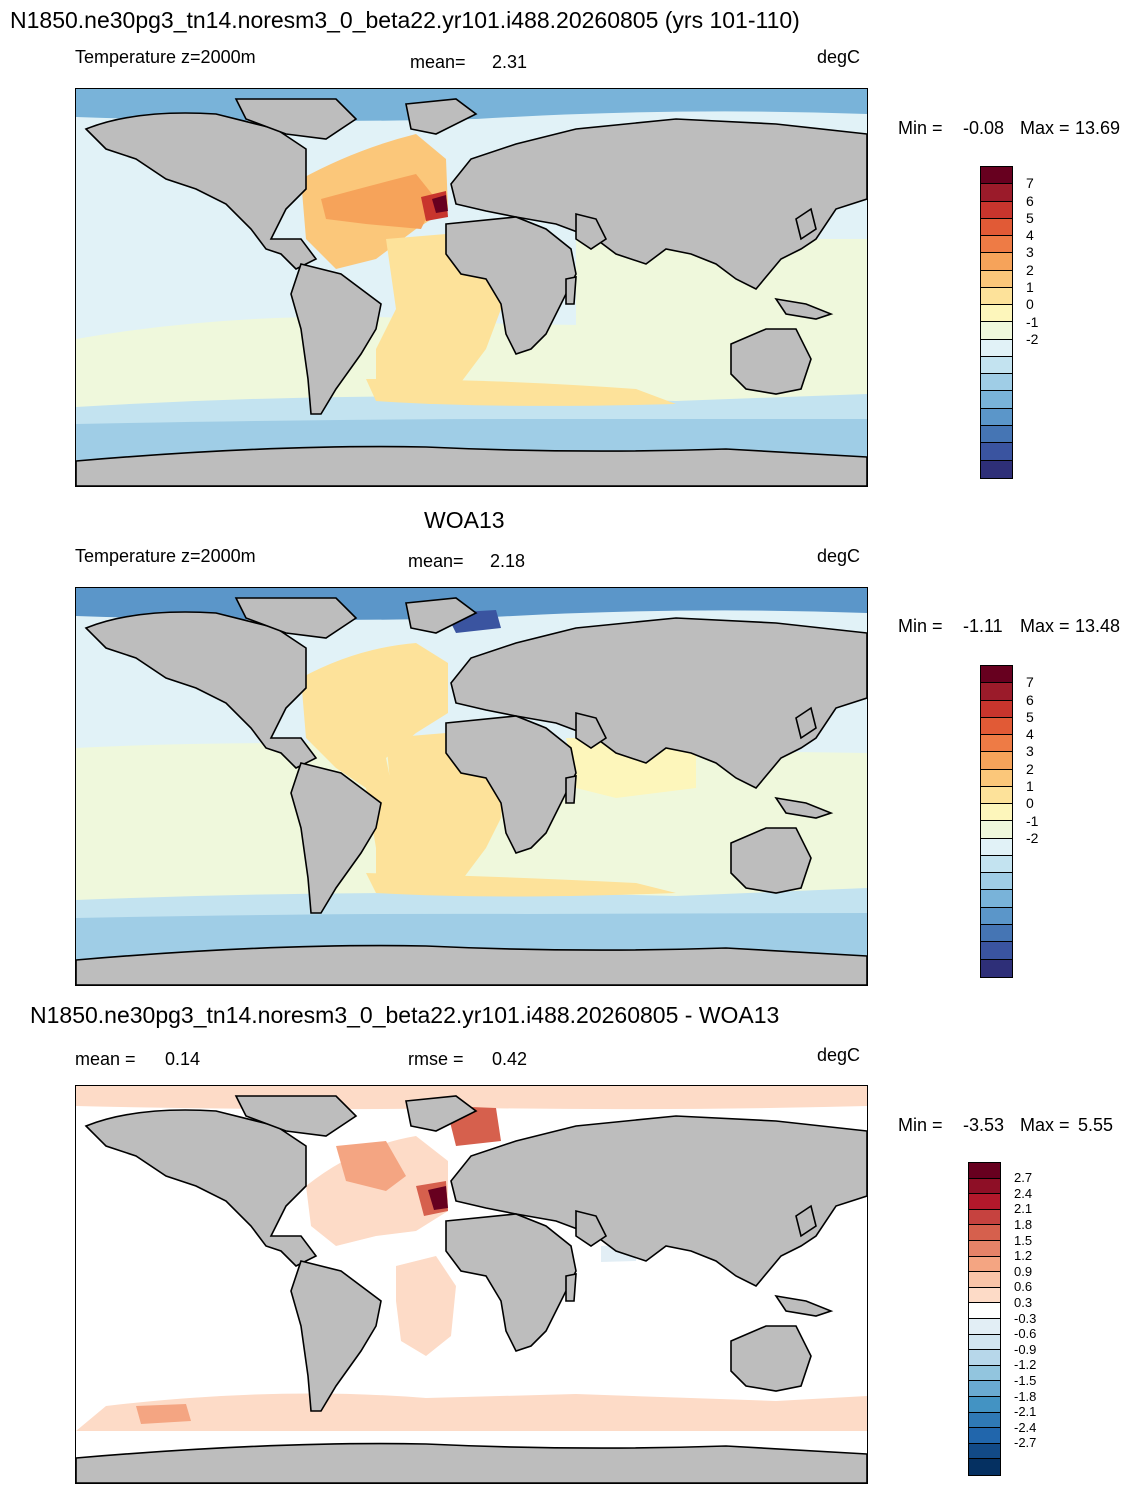 The image size is (1125, 1490). What do you see at coordinates (436, 561) in the screenshot?
I see `panel2-mean-label: mean=` at bounding box center [436, 561].